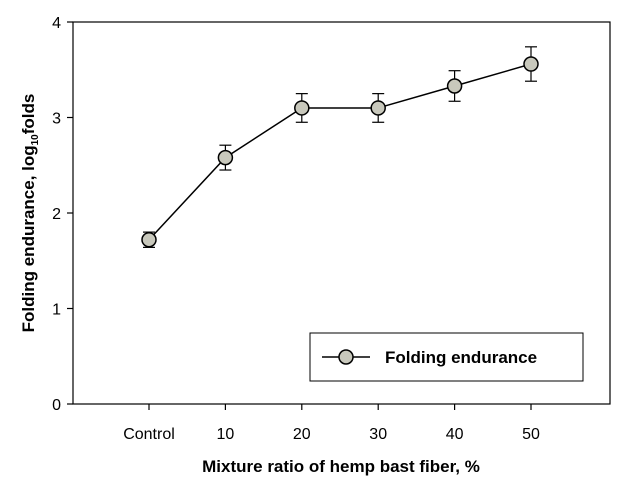 Image resolution: width=625 pixels, height=481 pixels. I want to click on x-tick-label: 30, so click(378, 434).